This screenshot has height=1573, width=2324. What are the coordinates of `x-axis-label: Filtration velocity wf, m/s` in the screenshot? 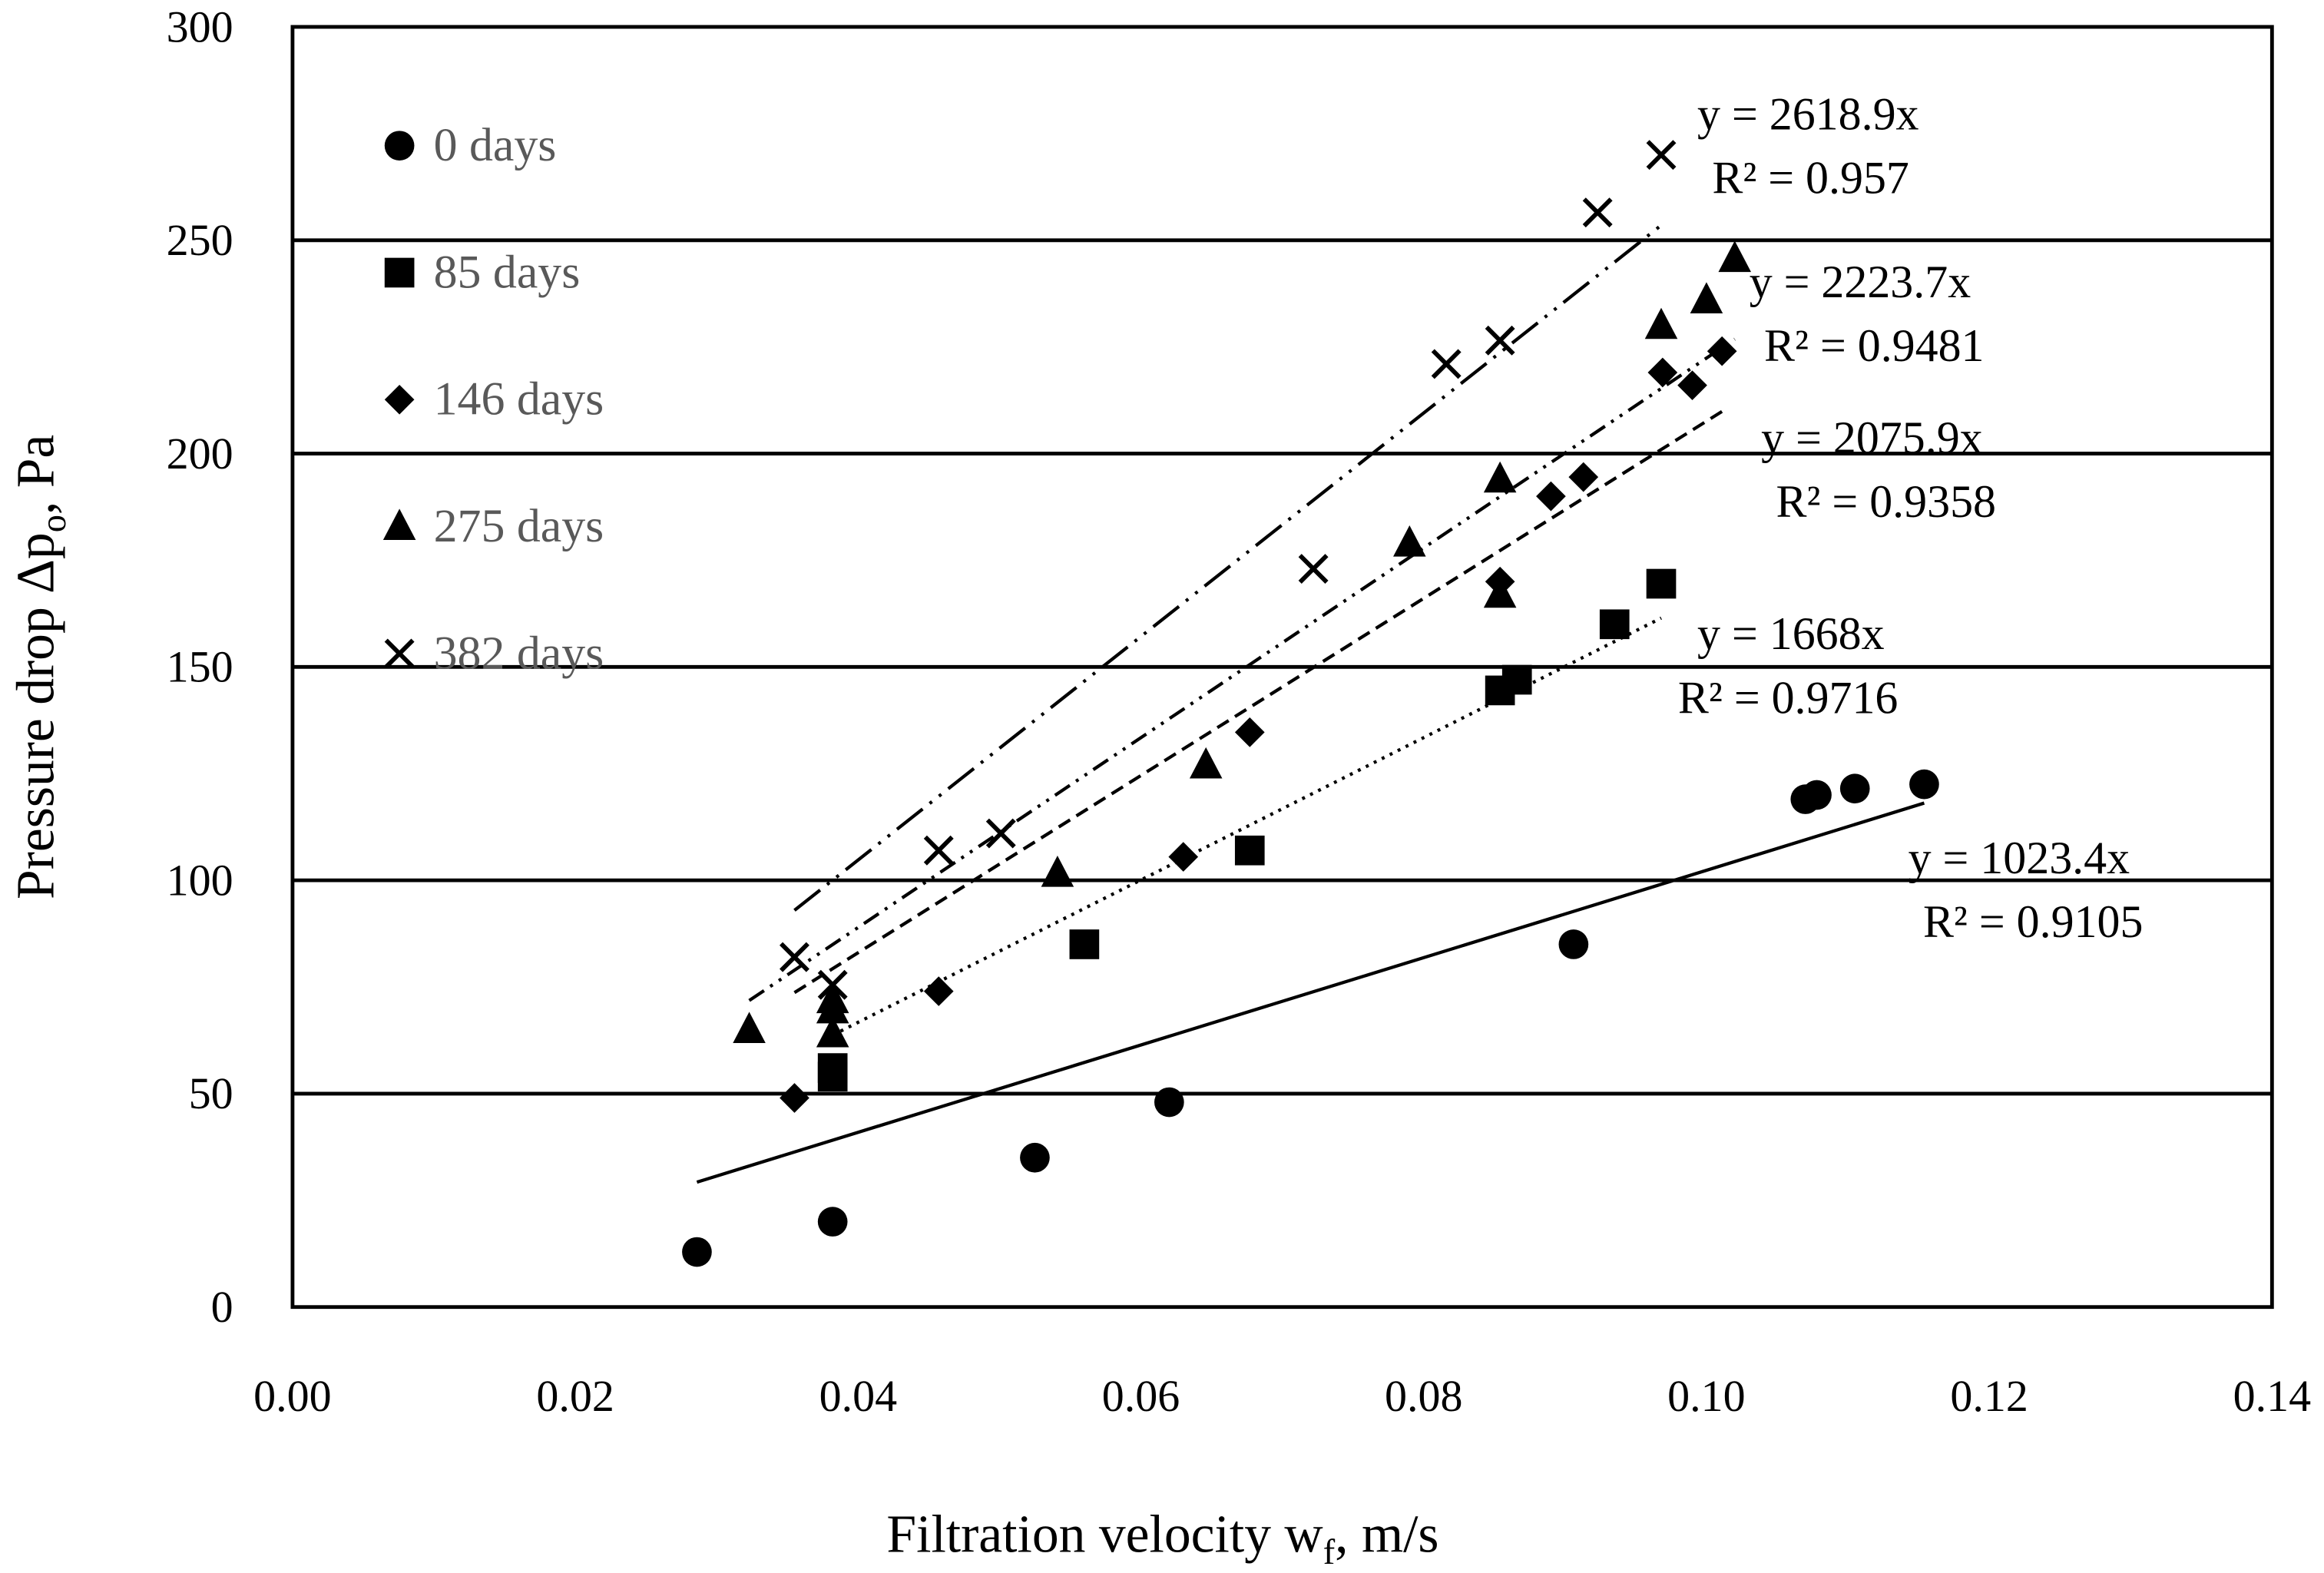 It's located at (1162, 1538).